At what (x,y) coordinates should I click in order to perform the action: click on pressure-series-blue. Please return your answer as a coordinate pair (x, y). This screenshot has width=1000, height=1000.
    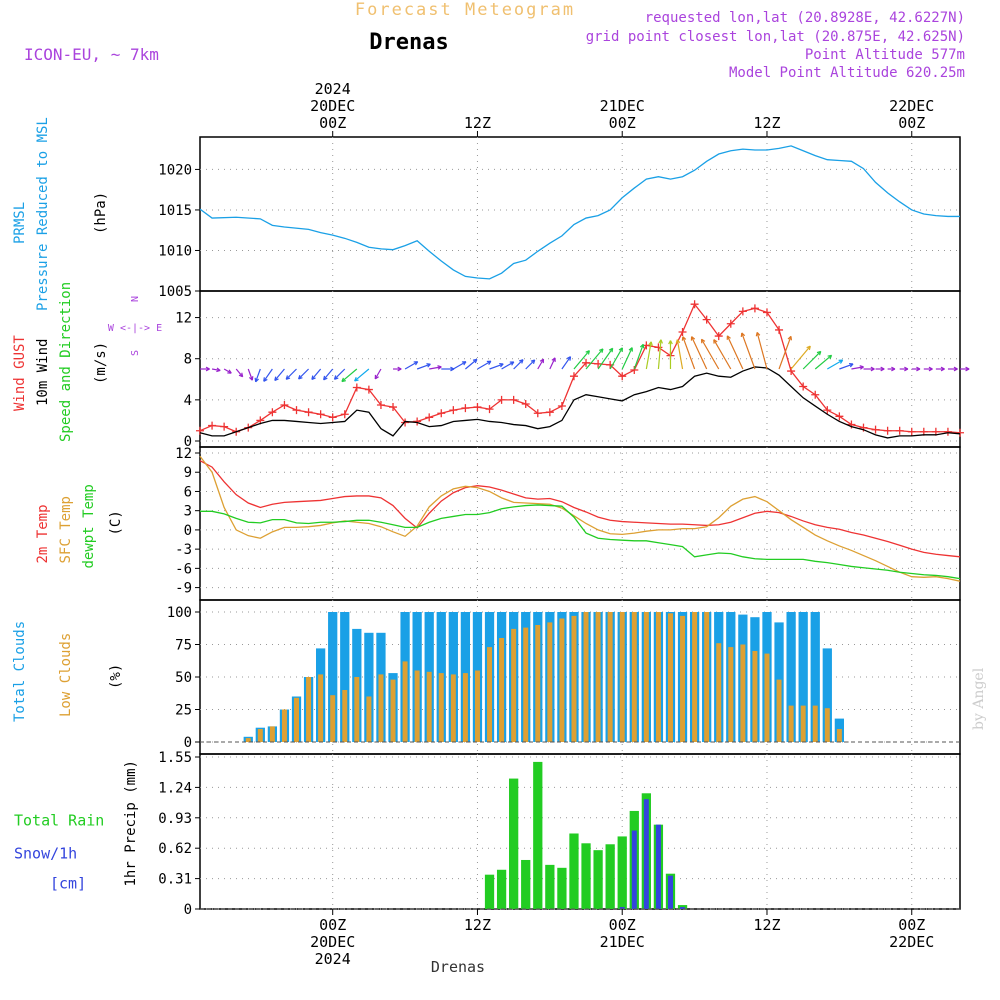
    Looking at the image, I should click on (579, 212).